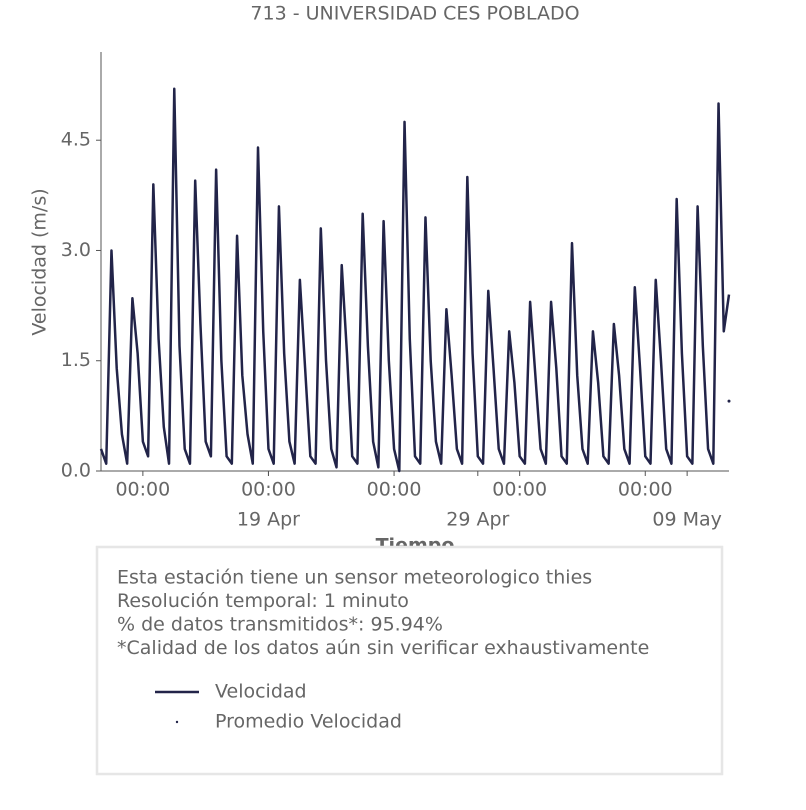 The image size is (806, 810). Describe the element at coordinates (263, 601) in the screenshot. I see `info-note: Resolución temporal: 1 minuto` at that location.